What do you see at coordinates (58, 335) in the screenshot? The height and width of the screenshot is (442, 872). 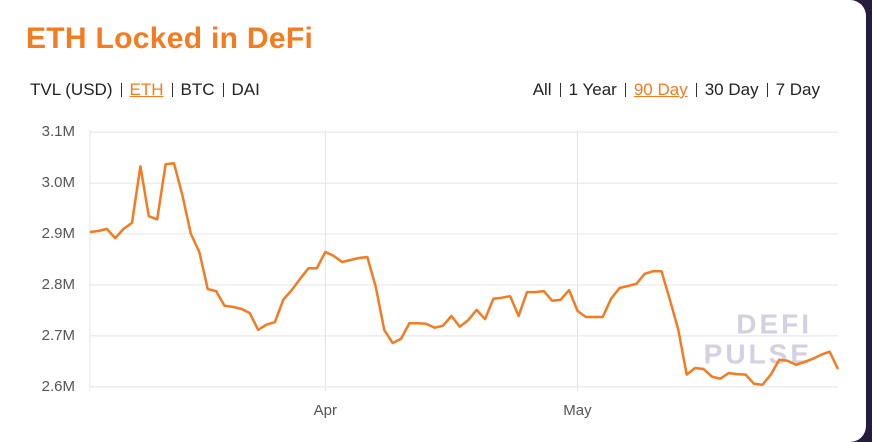 I see `y-tick-label: 2.7M` at bounding box center [58, 335].